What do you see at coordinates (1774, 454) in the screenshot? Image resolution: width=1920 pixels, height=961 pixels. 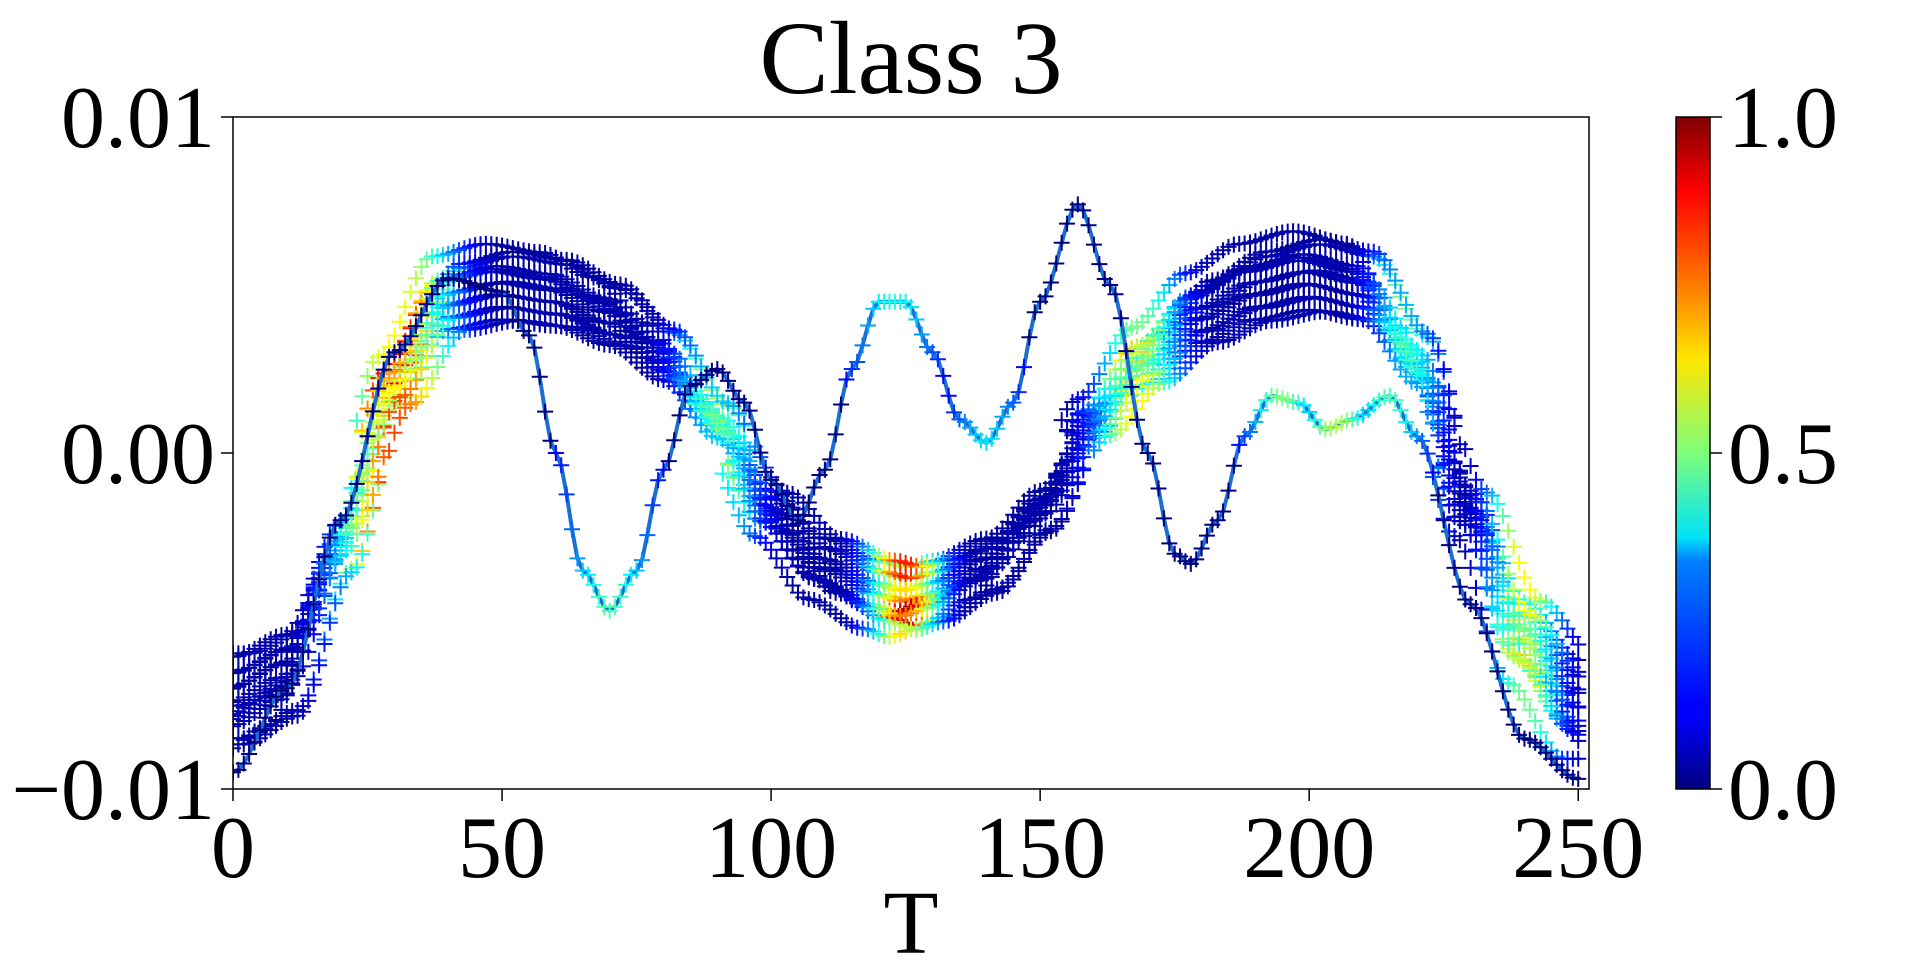 I see `colorbar-axis: 0.0 0.5 1.0` at bounding box center [1774, 454].